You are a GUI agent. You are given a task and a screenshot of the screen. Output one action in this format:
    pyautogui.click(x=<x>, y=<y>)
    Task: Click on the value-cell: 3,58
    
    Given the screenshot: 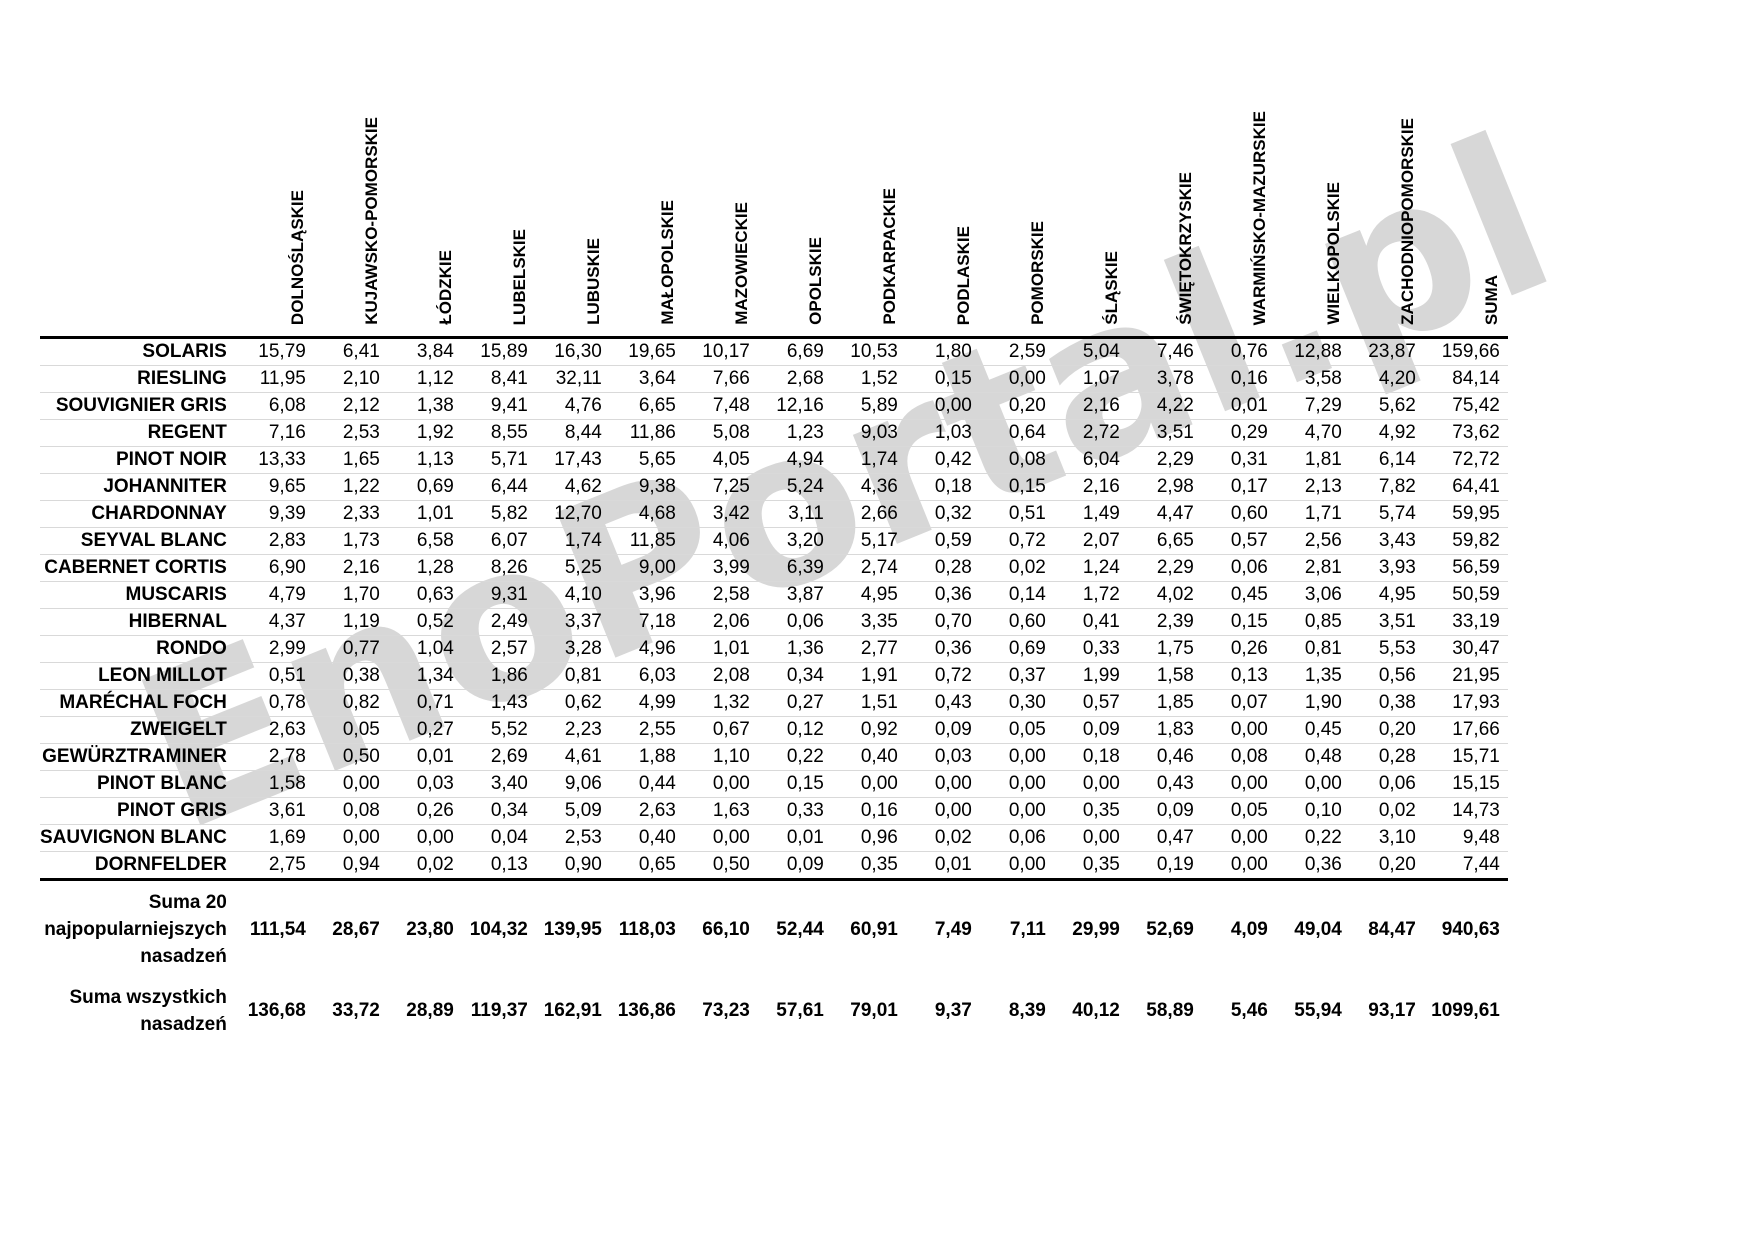 What is the action you would take?
    pyautogui.click(x=1312, y=379)
    